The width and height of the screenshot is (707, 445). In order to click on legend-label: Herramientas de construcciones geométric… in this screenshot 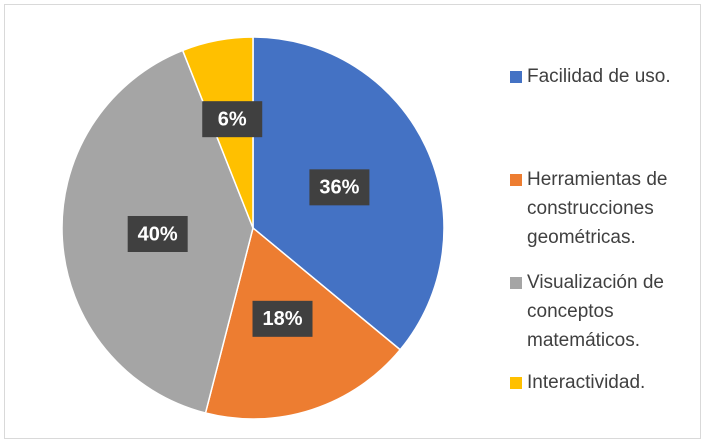, I will do `click(597, 208)`.